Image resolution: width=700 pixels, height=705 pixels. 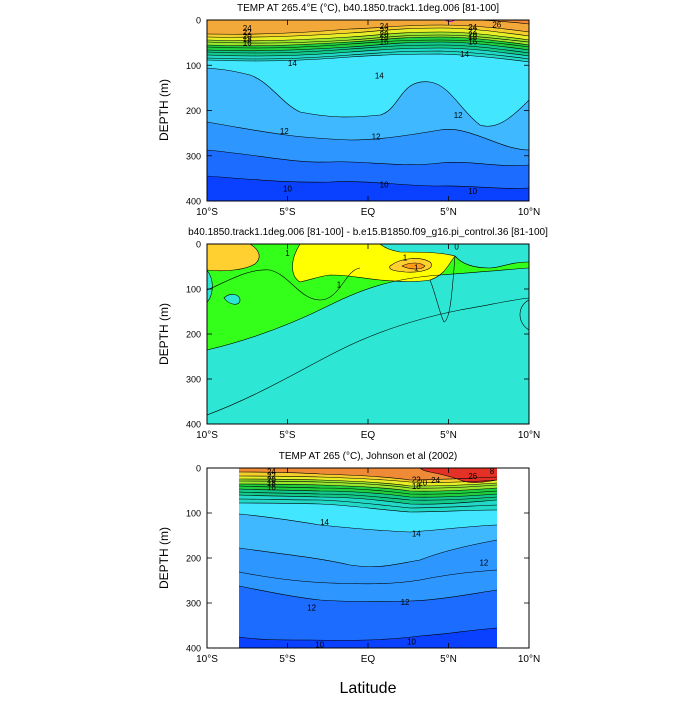 What do you see at coordinates (405, 258) in the screenshot?
I see `contour-label-1-2: 1` at bounding box center [405, 258].